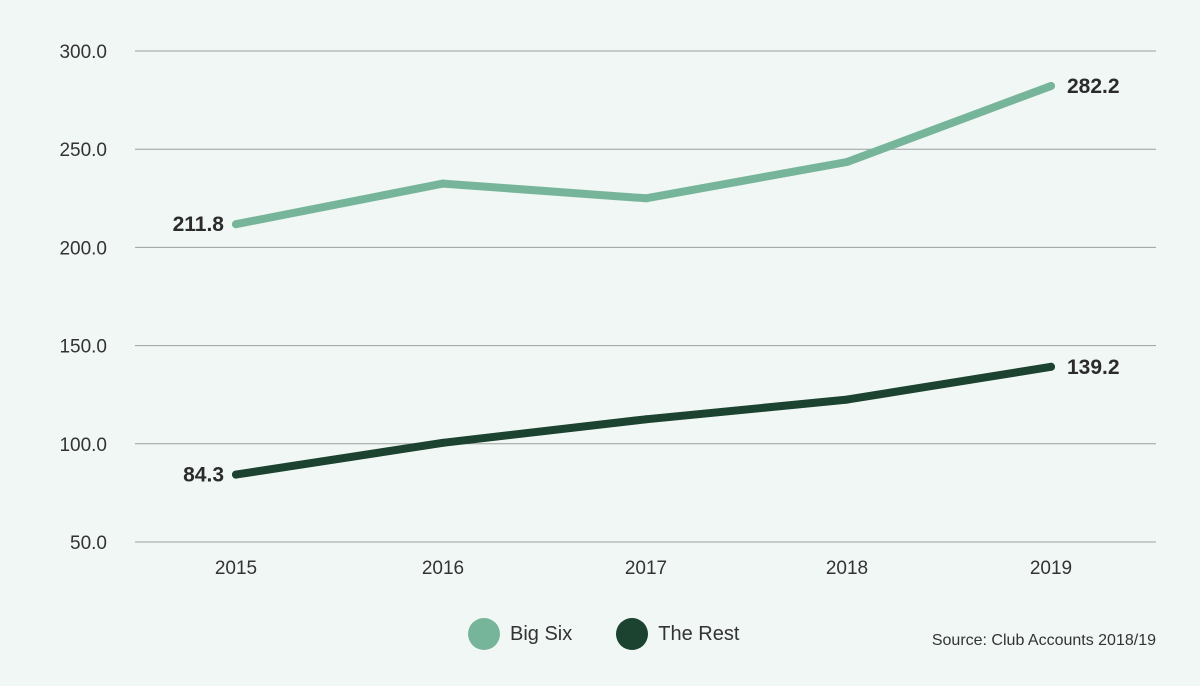 This screenshot has width=1200, height=686. What do you see at coordinates (83, 445) in the screenshot?
I see `y-tick-label: 100.0` at bounding box center [83, 445].